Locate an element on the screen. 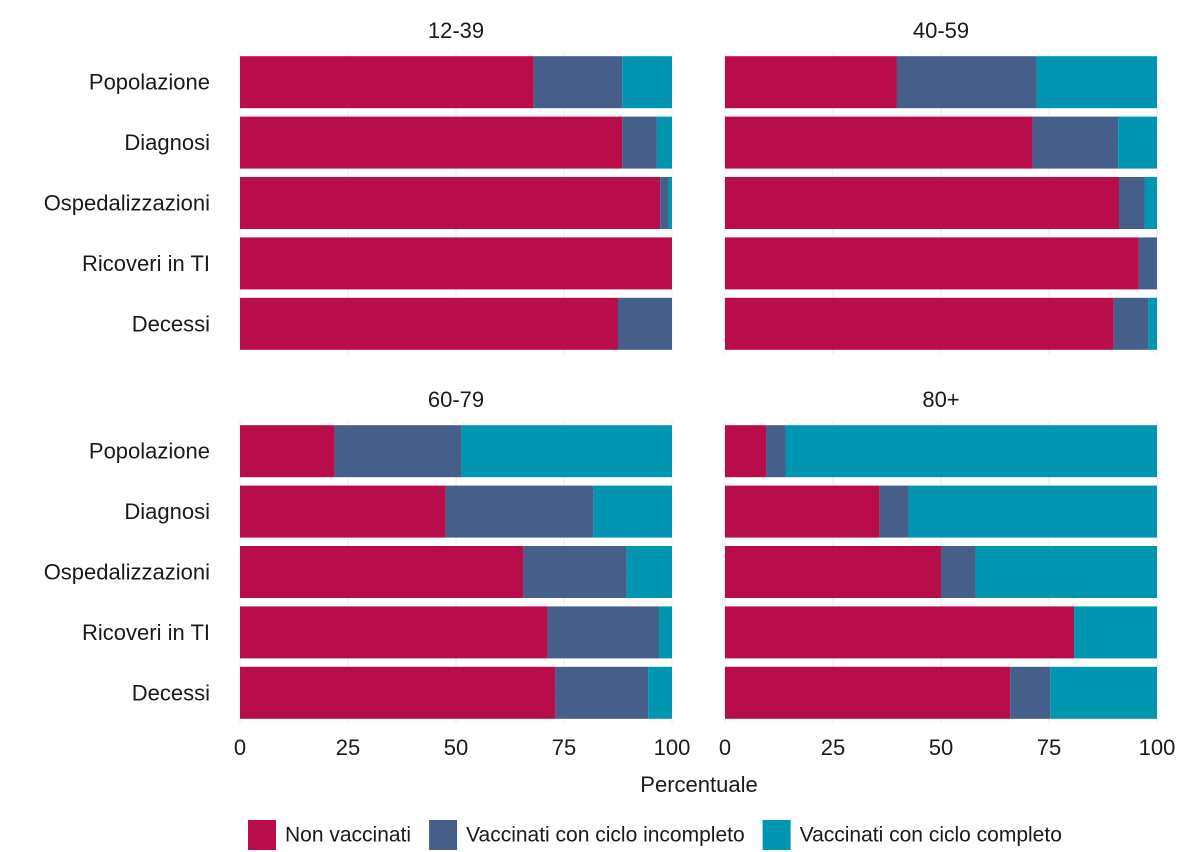 This screenshot has height=852, width=1184. facet-title: 12-39 is located at coordinates (456, 30).